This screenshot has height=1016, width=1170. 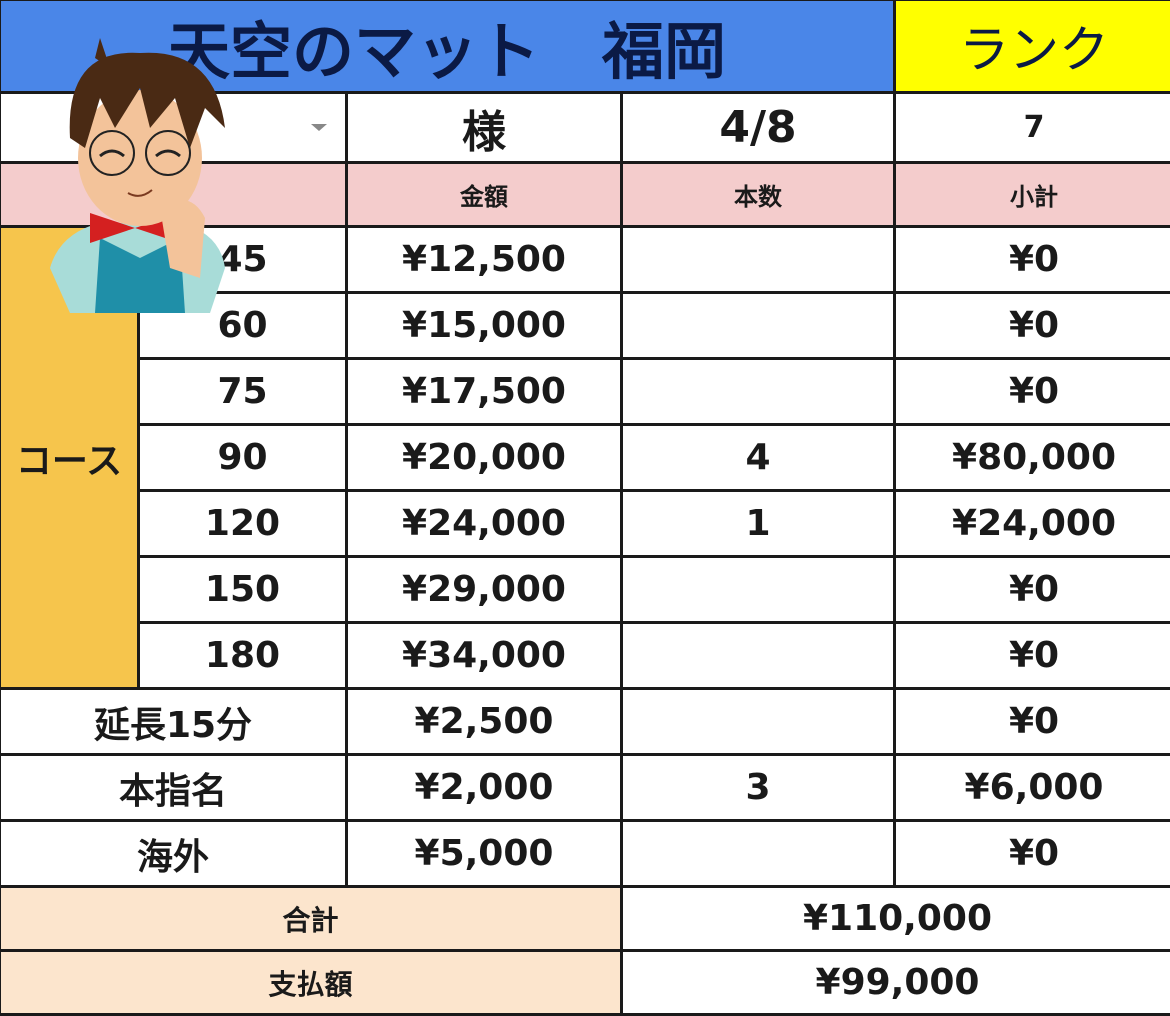 I want to click on course-minutes: 75, so click(x=243, y=392).